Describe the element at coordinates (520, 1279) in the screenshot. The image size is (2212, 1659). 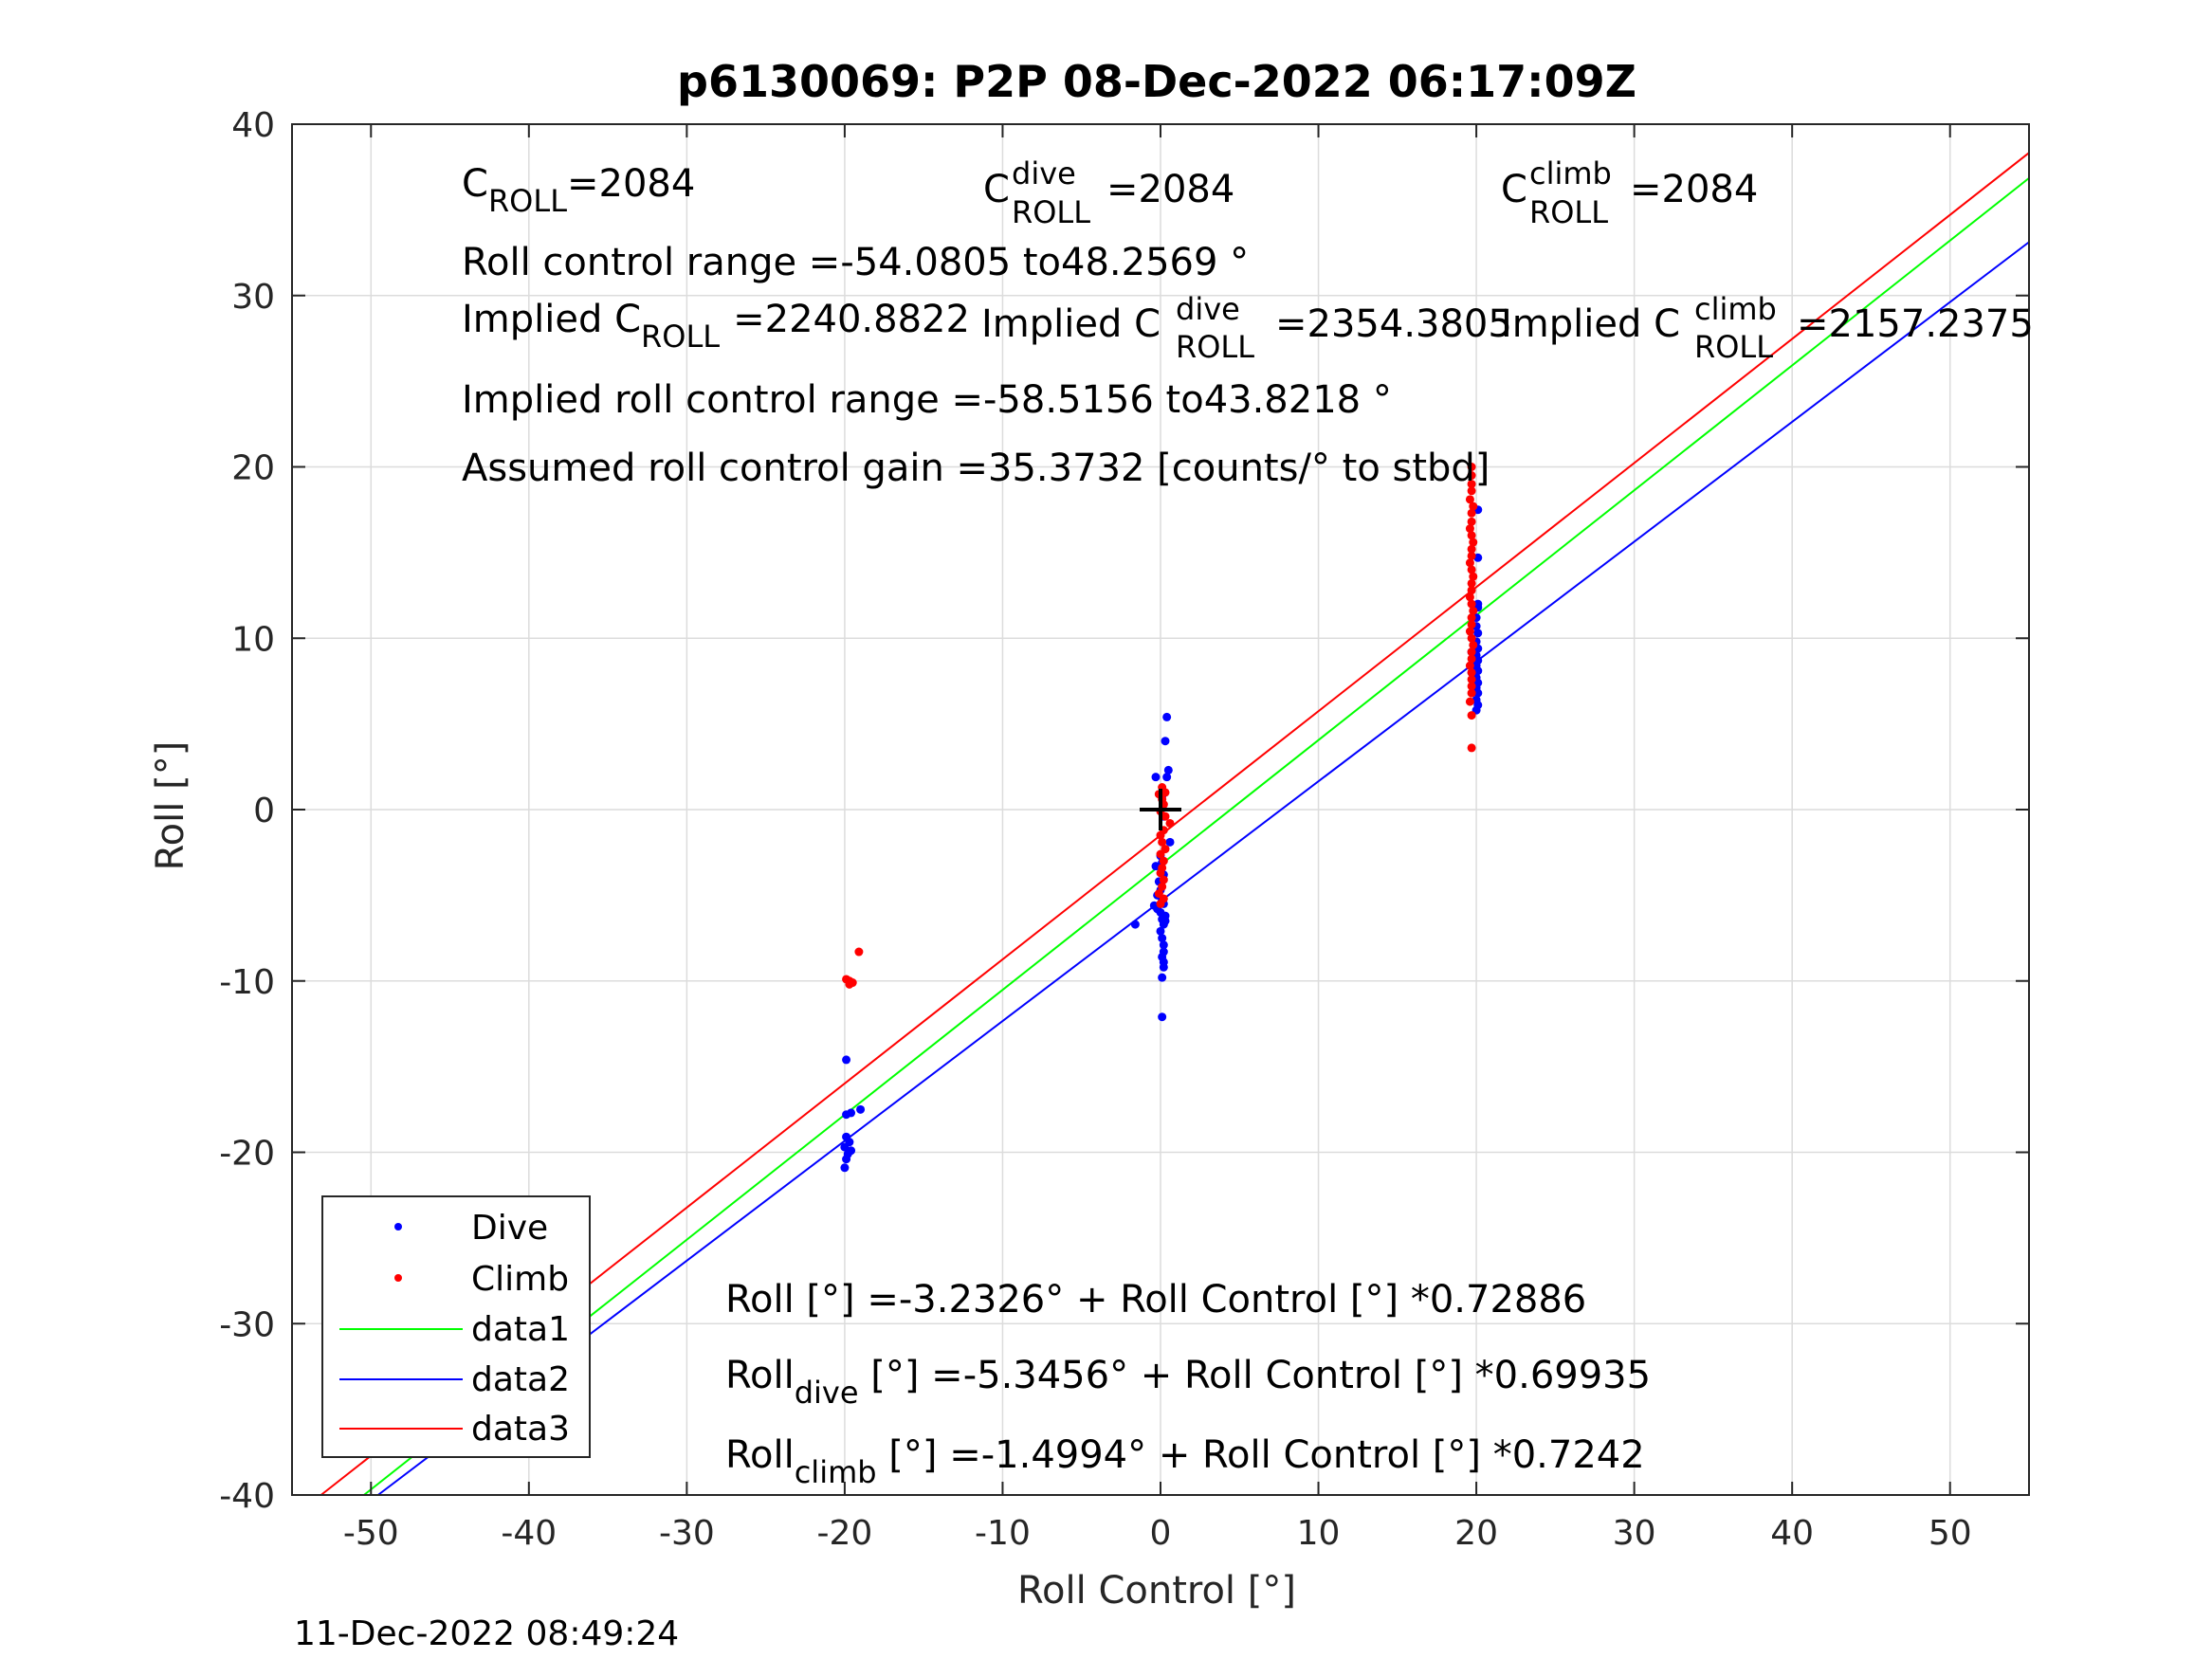
I see `legend-climb-label: Climb` at that location.